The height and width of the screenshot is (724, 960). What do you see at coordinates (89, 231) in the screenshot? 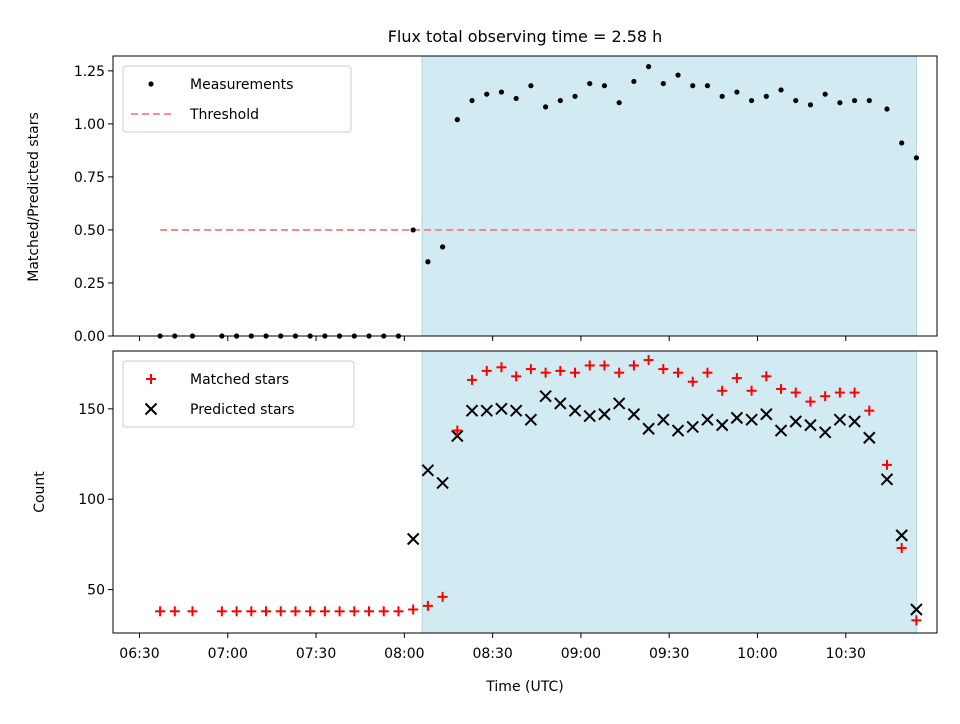
I see `y-tick-label-top: 0.50` at bounding box center [89, 231].